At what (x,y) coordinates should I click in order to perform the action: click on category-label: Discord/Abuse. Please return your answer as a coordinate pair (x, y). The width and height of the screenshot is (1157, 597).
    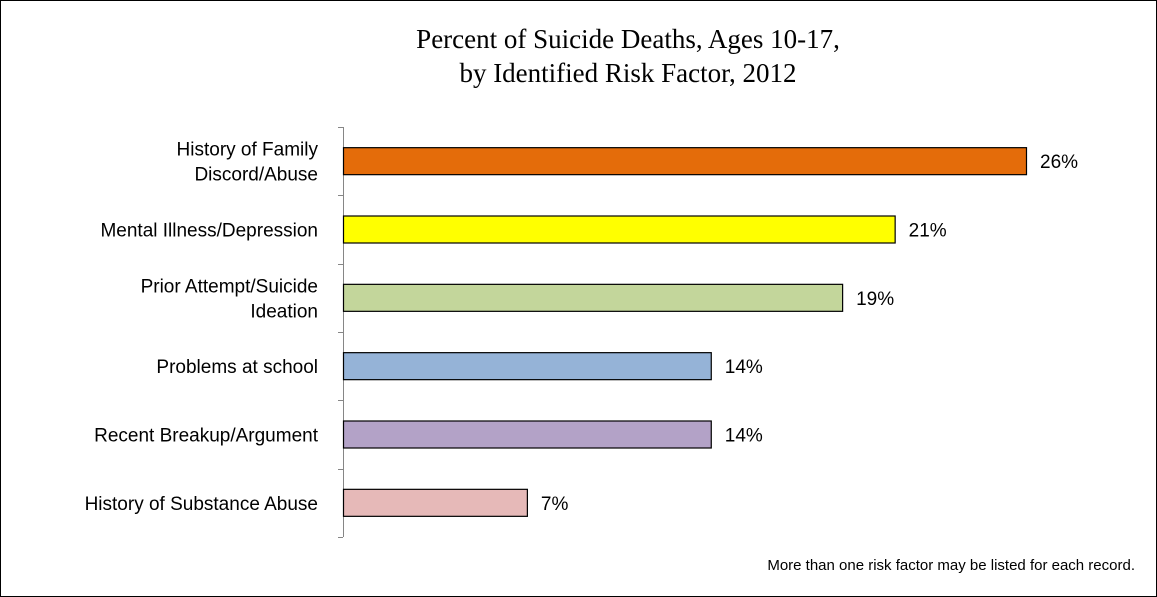
    Looking at the image, I should click on (256, 175).